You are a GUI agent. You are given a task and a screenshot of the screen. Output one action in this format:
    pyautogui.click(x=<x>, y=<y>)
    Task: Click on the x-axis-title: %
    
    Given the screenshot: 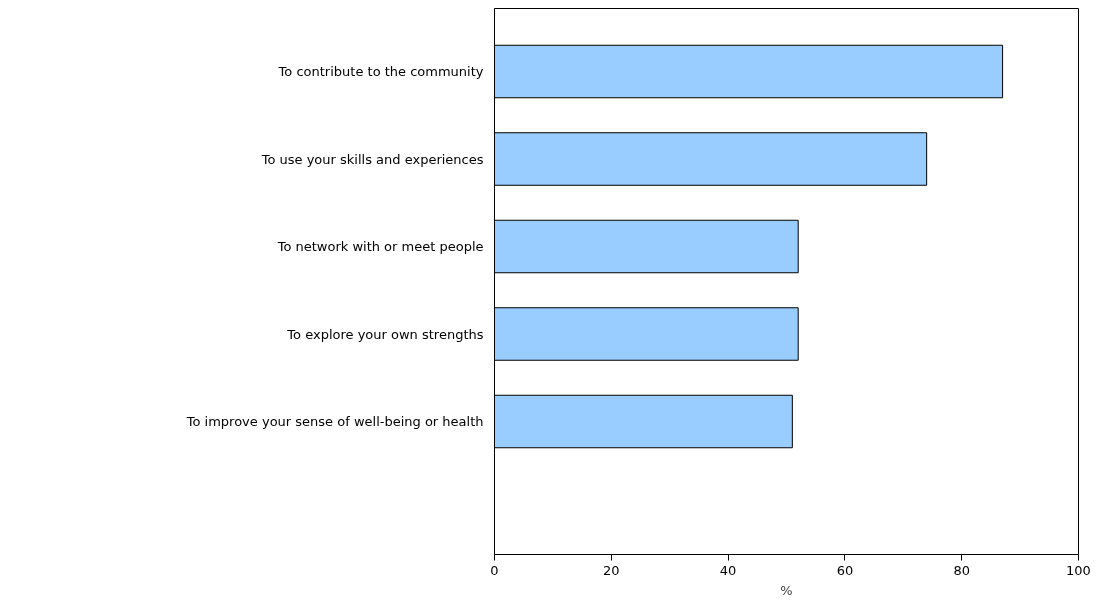 What is the action you would take?
    pyautogui.click(x=786, y=590)
    